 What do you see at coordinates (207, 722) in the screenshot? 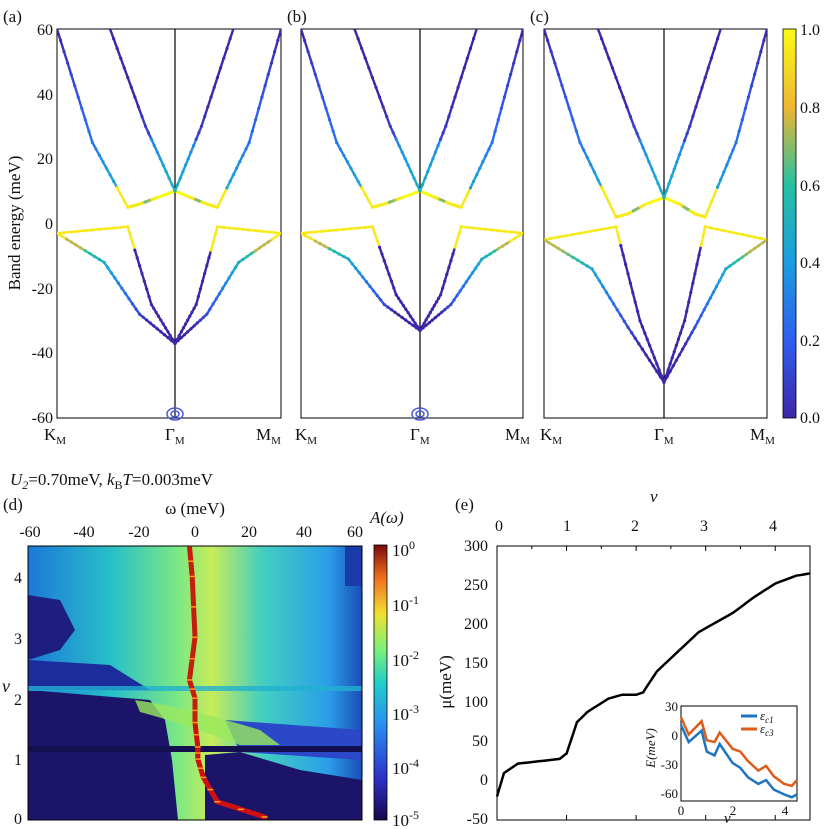
I see `green-ridge` at bounding box center [207, 722].